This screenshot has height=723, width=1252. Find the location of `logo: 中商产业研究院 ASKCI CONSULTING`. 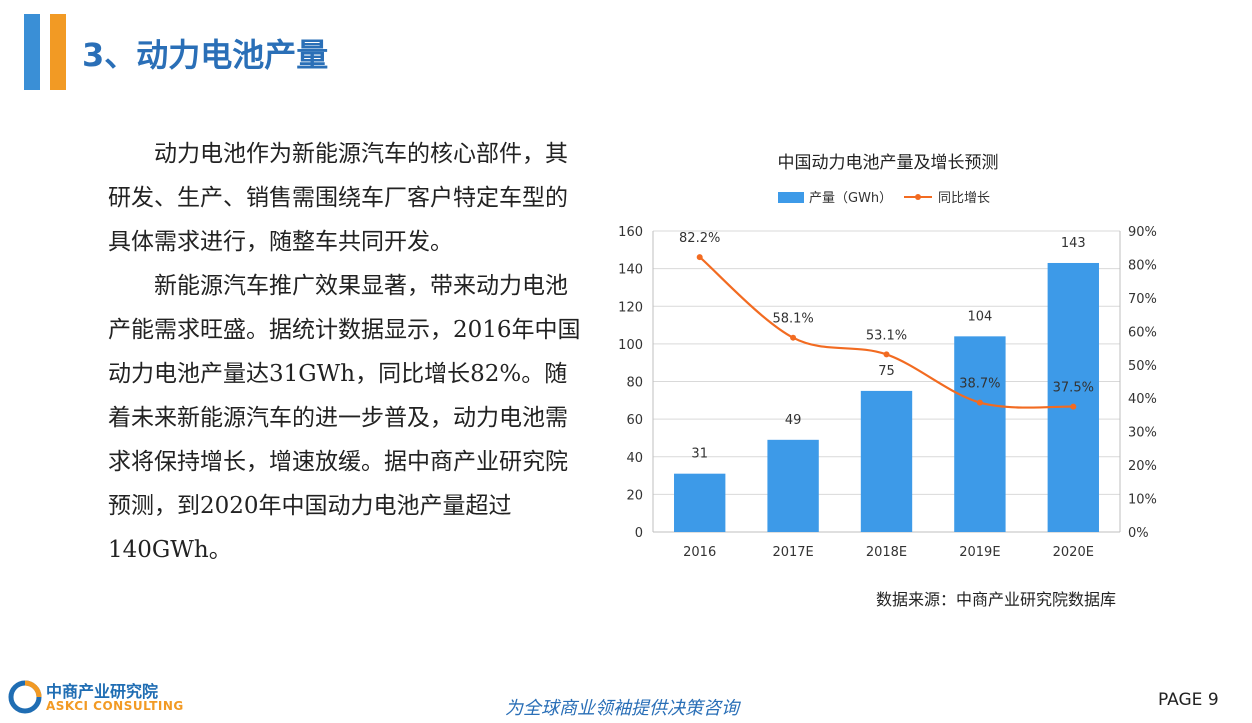

logo: 中商产业研究院 ASKCI CONSULTING is located at coordinates (98, 698).